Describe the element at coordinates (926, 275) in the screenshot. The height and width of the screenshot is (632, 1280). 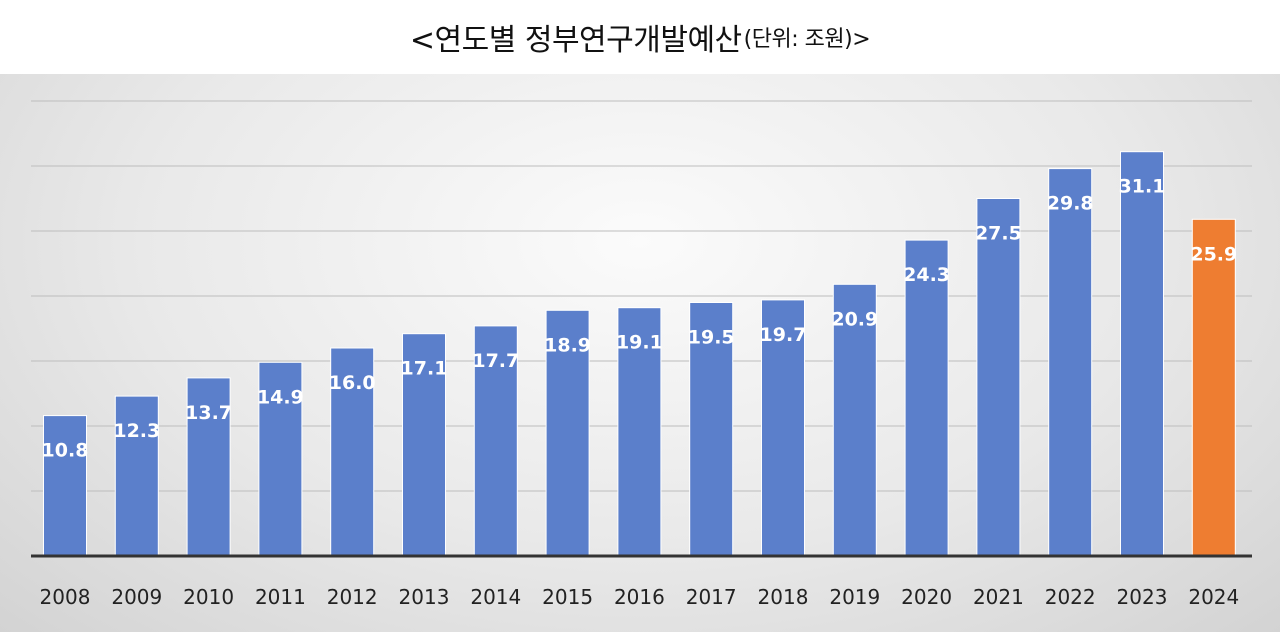
I see `bar-value-label-2020: 24.3` at that location.